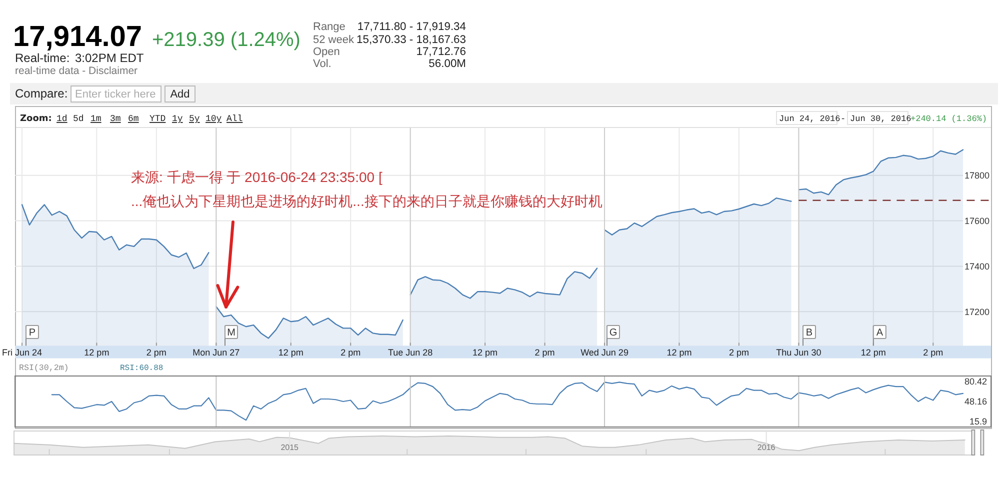 This screenshot has height=503, width=1000. What do you see at coordinates (978, 421) in the screenshot?
I see `y-tick-label: 15.9` at bounding box center [978, 421].